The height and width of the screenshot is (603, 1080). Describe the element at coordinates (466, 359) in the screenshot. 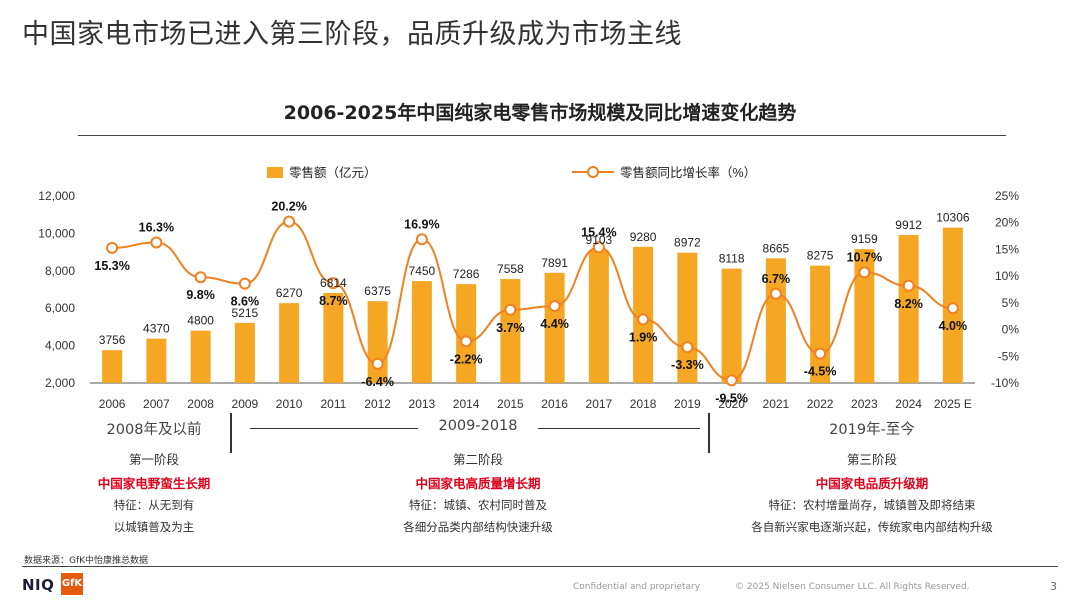

I see `rate-label: -2.2%` at that location.